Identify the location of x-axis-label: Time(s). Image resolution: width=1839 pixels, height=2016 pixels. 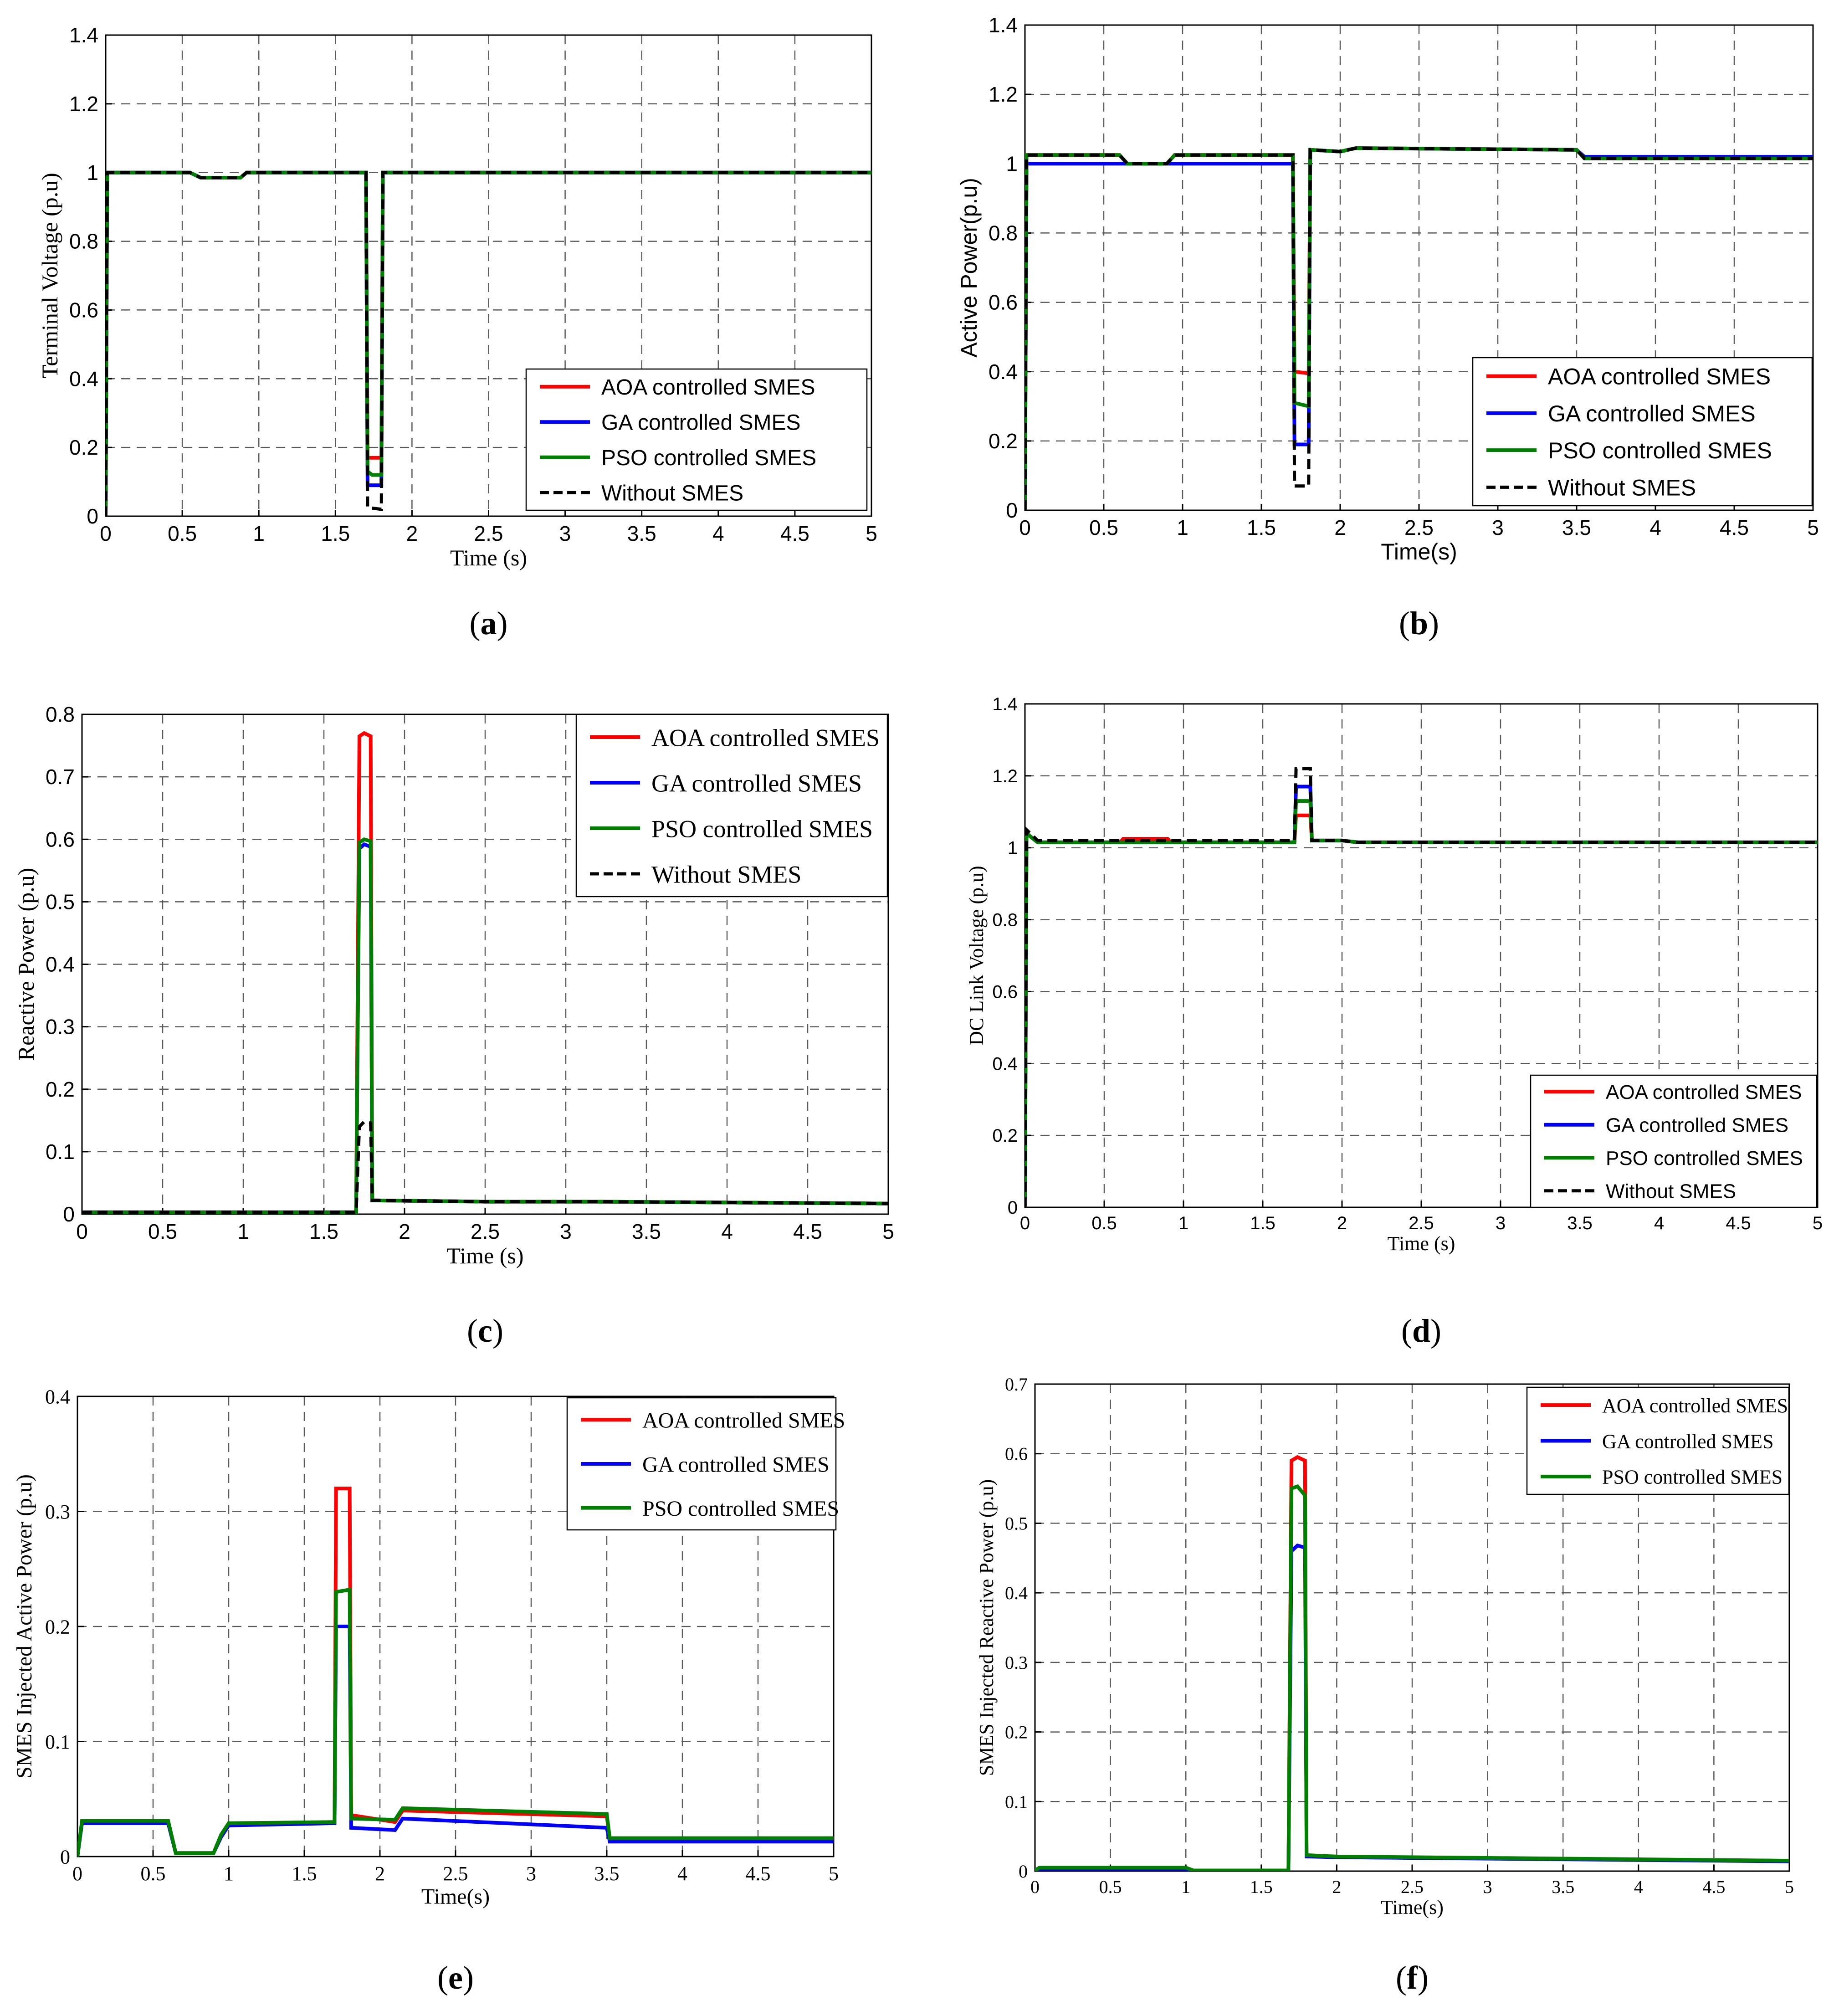
(456, 1896).